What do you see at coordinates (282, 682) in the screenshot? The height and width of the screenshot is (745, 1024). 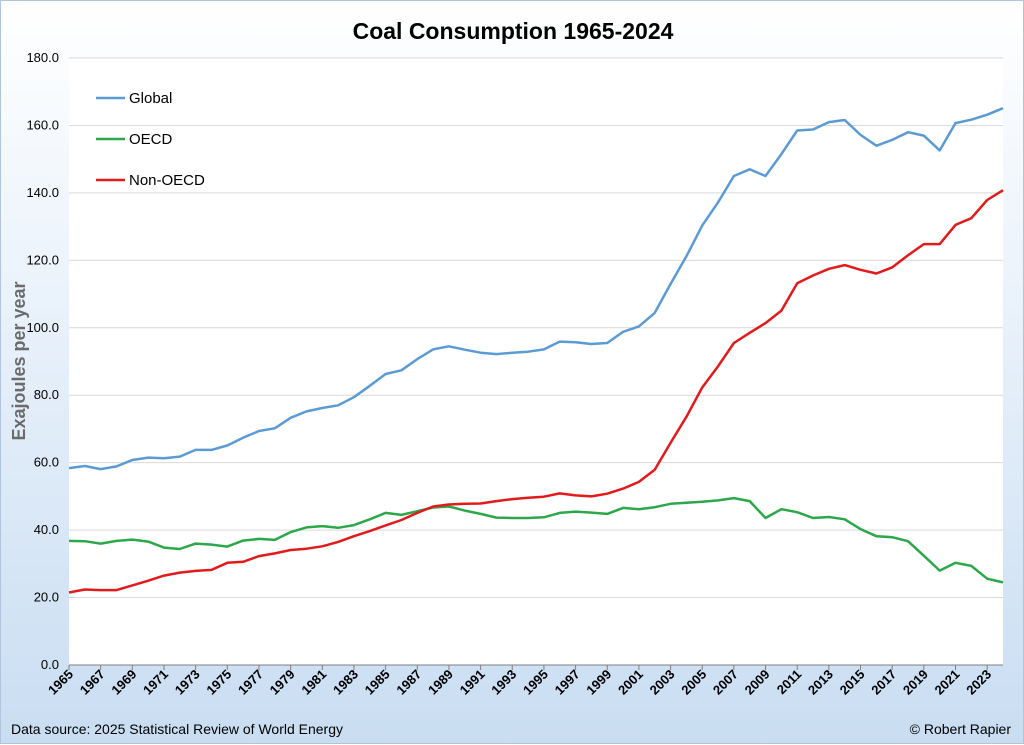 I see `x-tick-label: 1979` at bounding box center [282, 682].